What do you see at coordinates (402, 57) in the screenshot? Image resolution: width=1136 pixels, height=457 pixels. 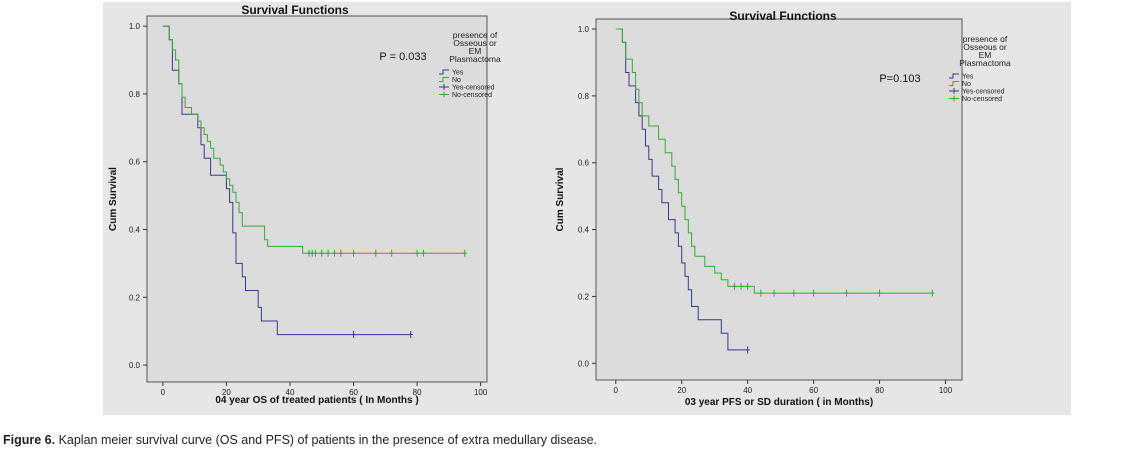 I see `p-value-annotation: P = 0.033` at bounding box center [402, 57].